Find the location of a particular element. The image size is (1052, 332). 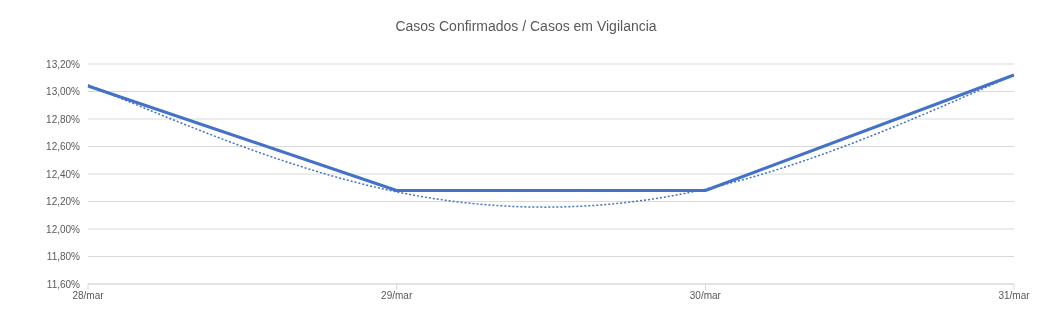

y-tick-label: 13,00% is located at coordinates (63, 92).